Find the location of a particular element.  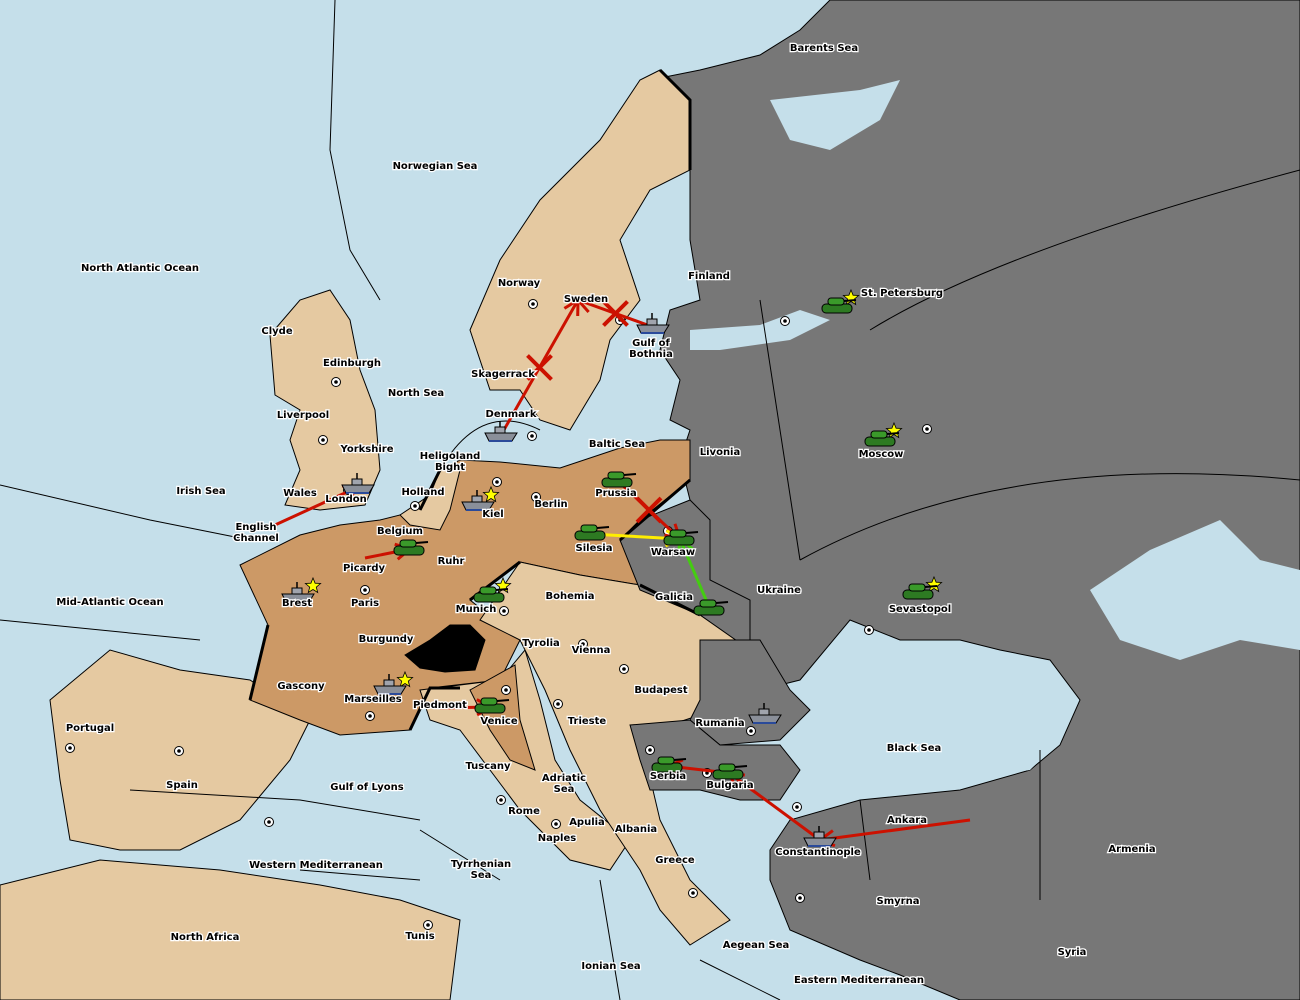

region-britain is located at coordinates (325, 400).